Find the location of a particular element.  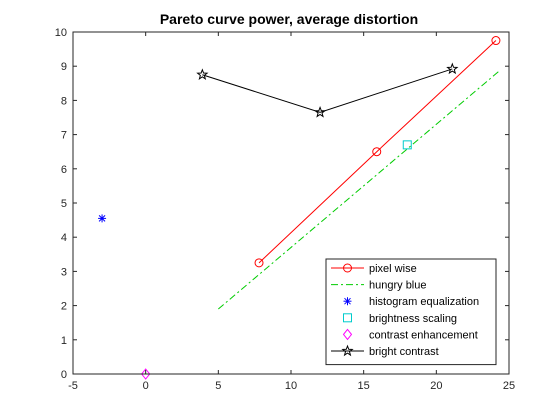

legend-label: bright contrast is located at coordinates (404, 352).